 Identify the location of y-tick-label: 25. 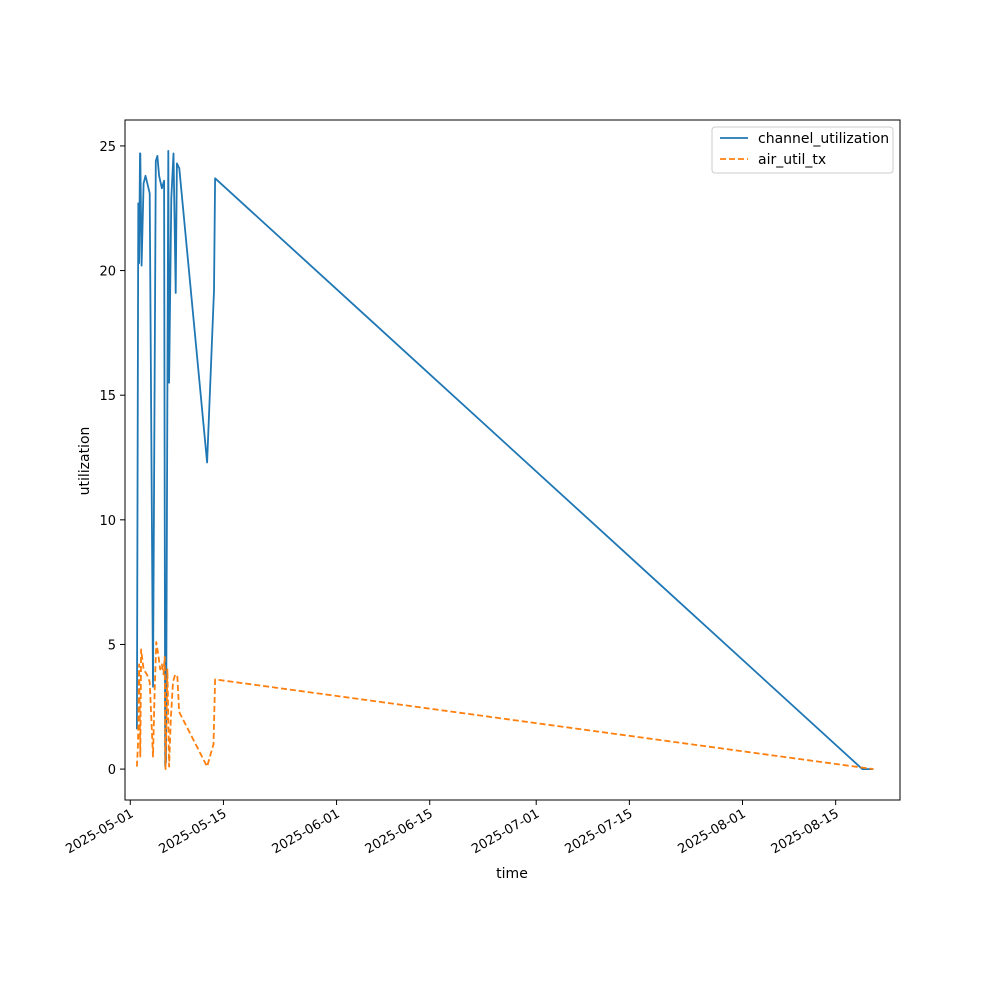
(107, 147).